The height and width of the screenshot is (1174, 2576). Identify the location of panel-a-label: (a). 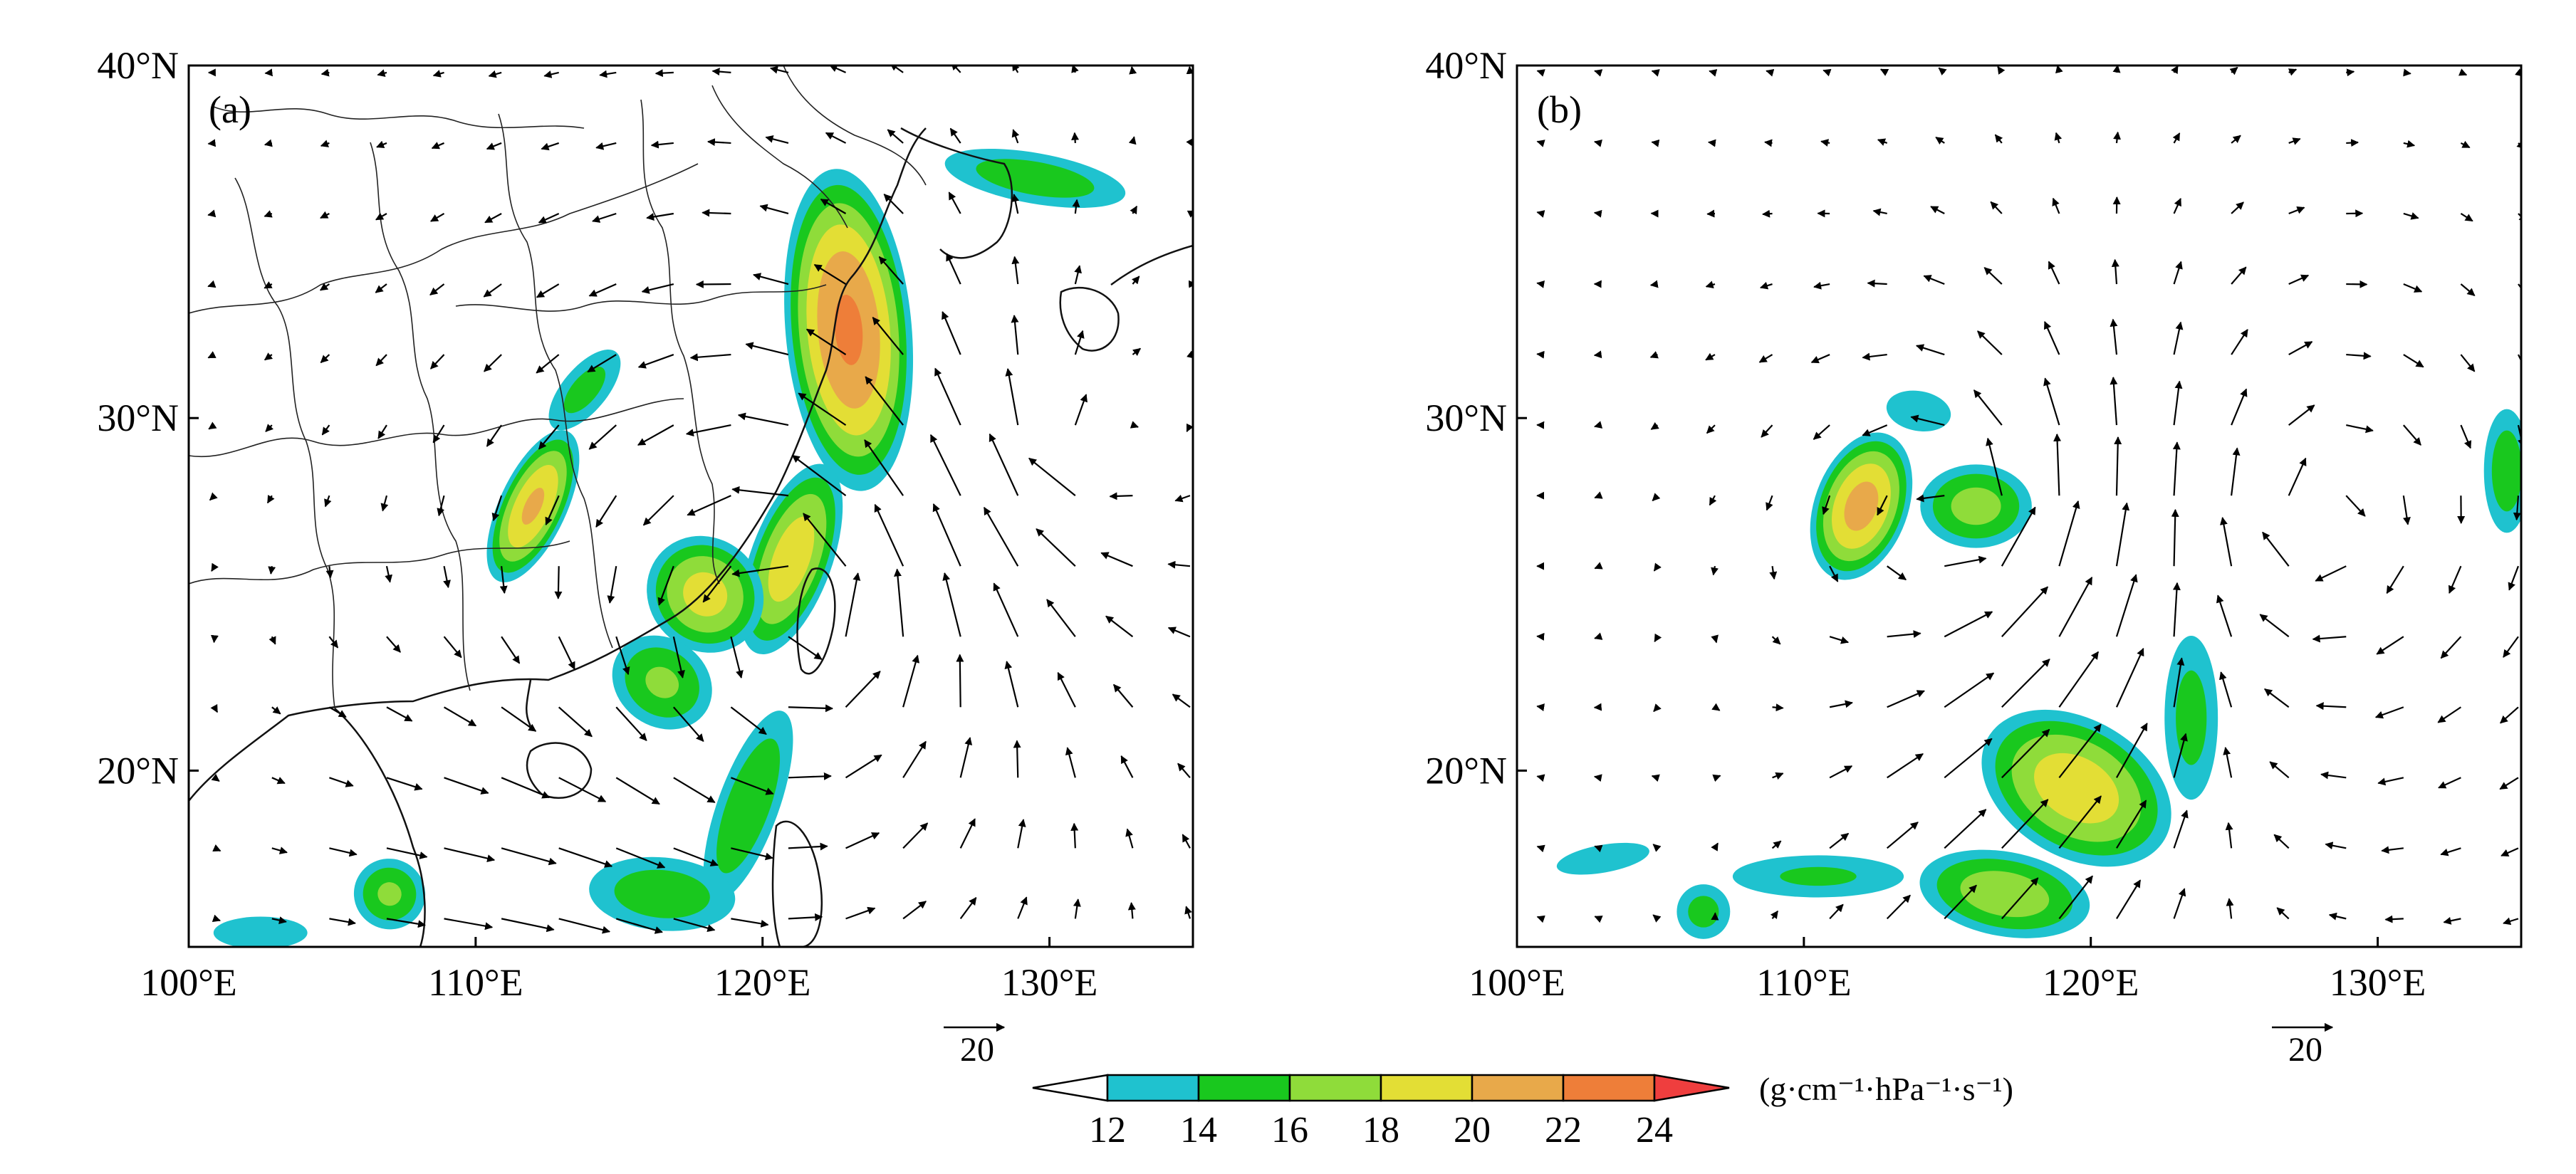
(230, 109).